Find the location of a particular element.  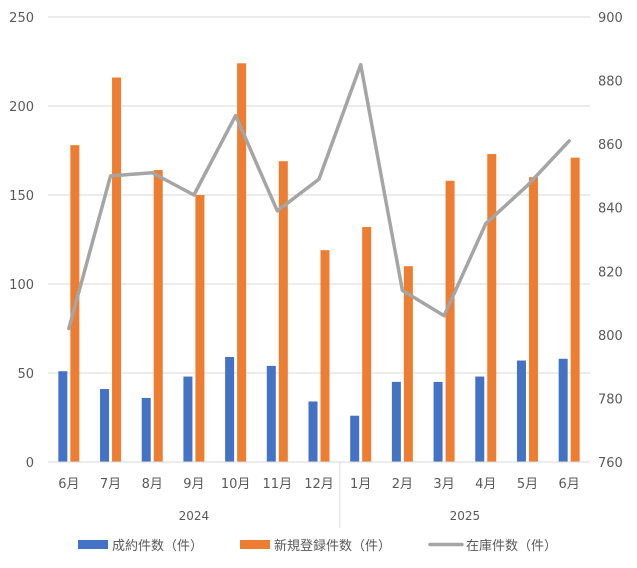

y-left-tick-label: 200 is located at coordinates (21, 107).